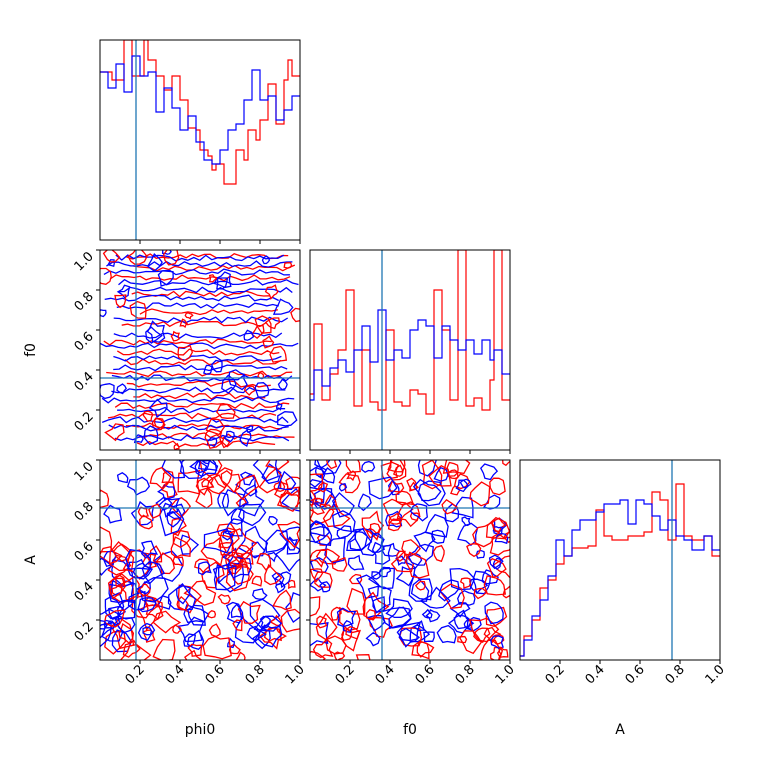 This screenshot has width=760, height=760. Describe the element at coordinates (84, 341) in the screenshot. I see `y-tick-label: 0.6` at that location.